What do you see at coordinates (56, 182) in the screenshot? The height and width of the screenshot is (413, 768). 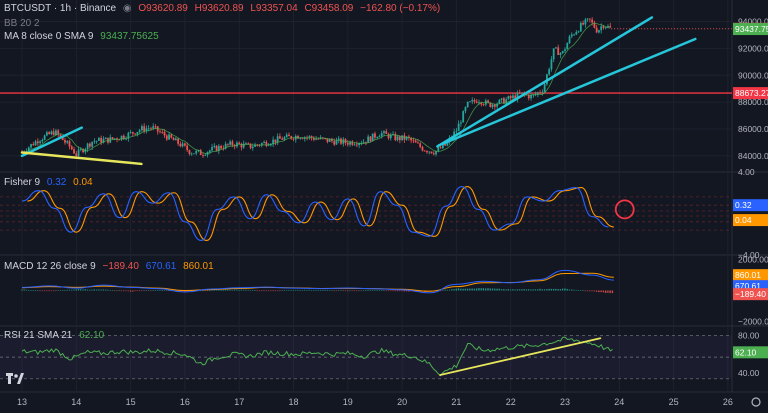 I see `fisher-value-1: 0.32` at bounding box center [56, 182].